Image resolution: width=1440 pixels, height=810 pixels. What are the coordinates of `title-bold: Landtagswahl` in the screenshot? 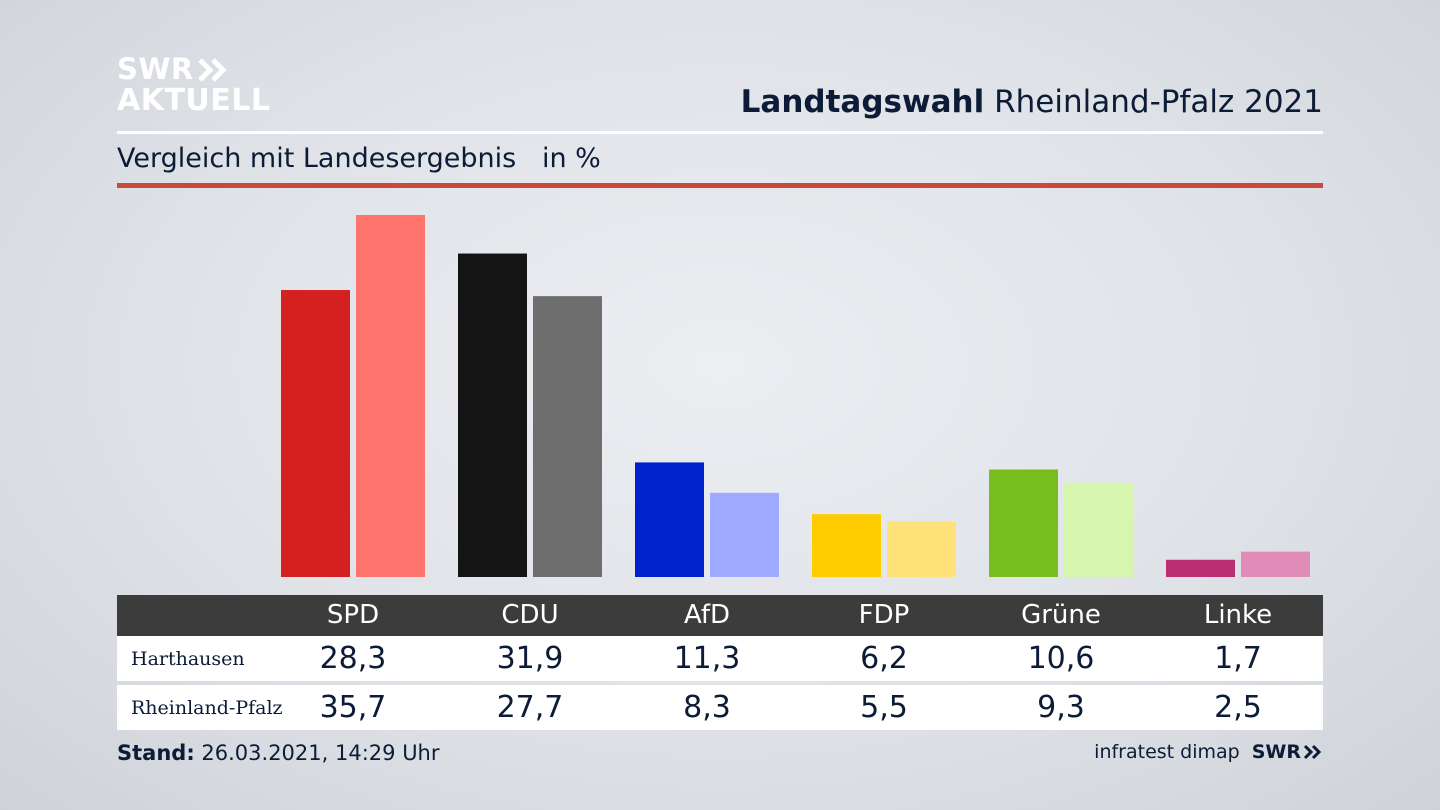 It's located at (862, 102).